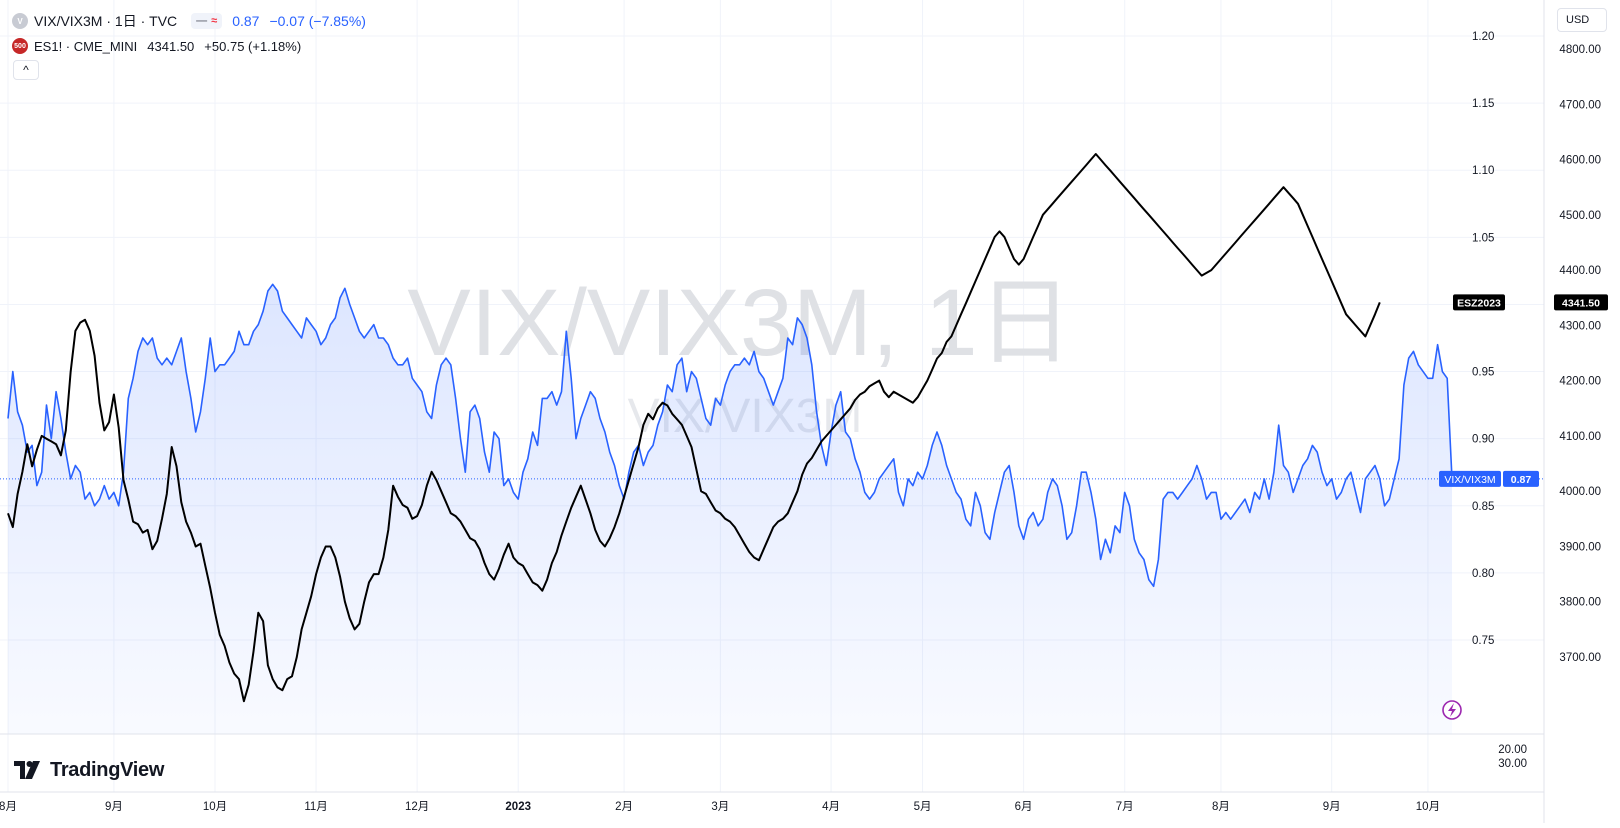  Describe the element at coordinates (1580, 161) in the screenshot. I see `right-axis-tick: 4600.00` at that location.